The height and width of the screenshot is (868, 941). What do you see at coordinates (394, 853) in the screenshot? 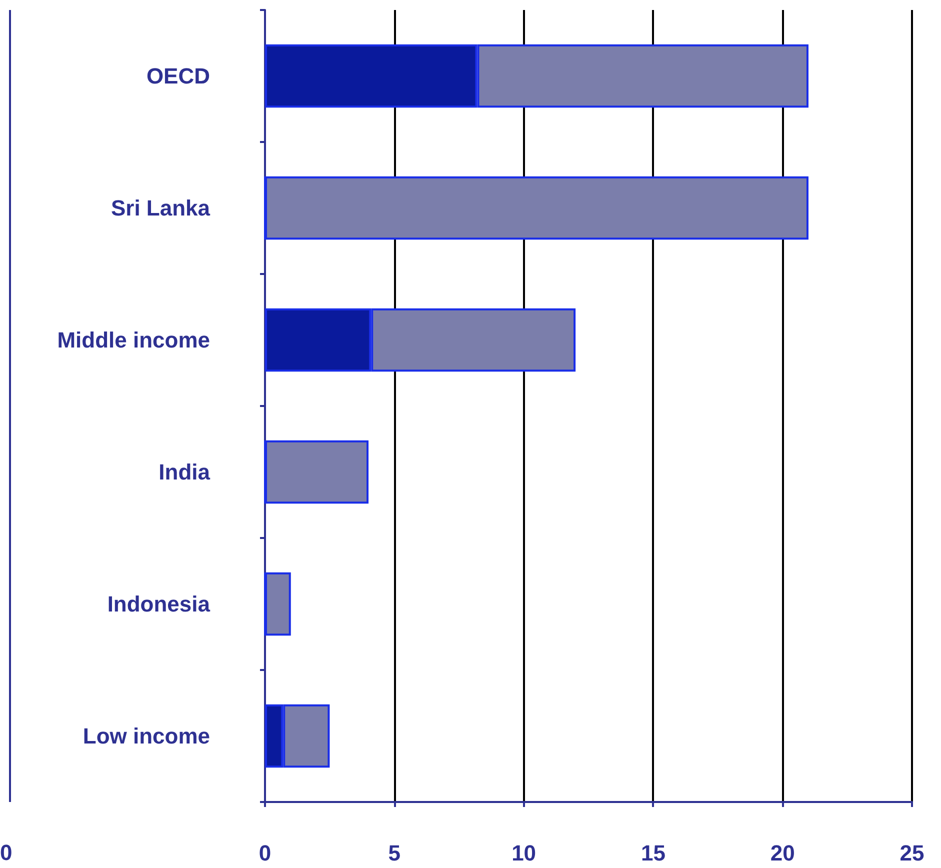
I see `x-tick-label: 5` at bounding box center [394, 853].